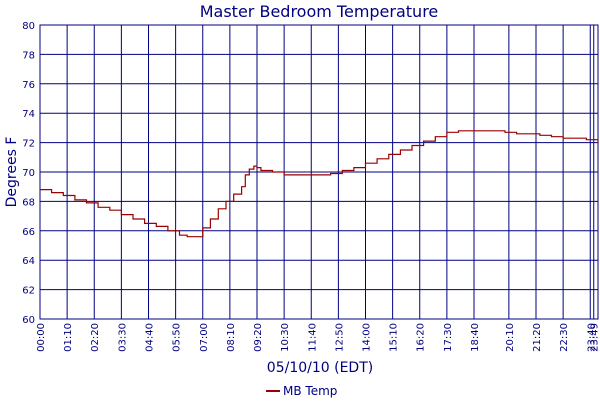  What do you see at coordinates (28, 55) in the screenshot?
I see `y-tick-label: 78` at bounding box center [28, 55].